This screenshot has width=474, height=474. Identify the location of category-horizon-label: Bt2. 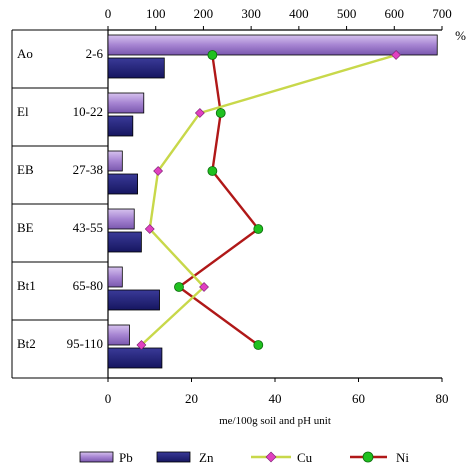
(26, 343).